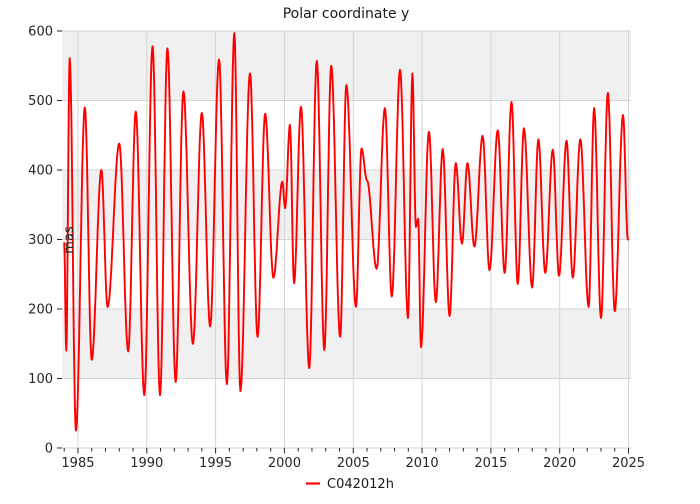 This screenshot has height=504, width=700. I want to click on y-tick-label: 500, so click(40, 101).